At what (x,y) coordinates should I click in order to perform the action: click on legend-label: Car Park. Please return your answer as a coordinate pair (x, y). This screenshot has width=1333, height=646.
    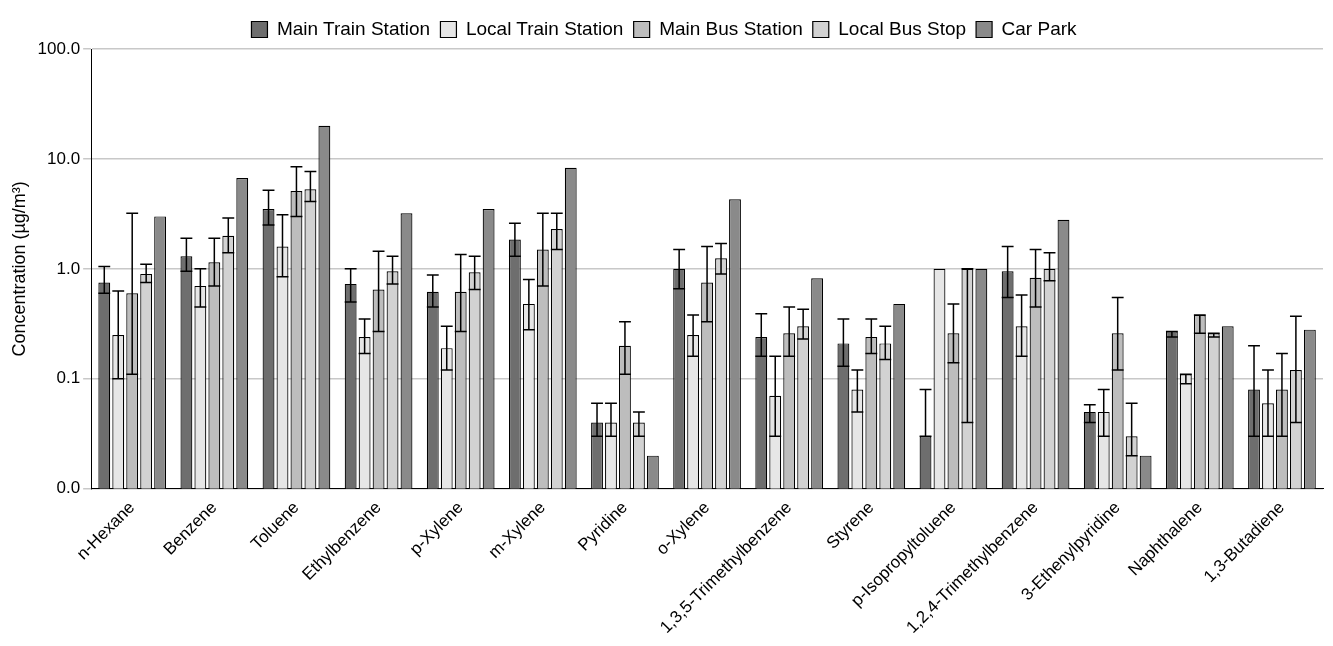
    Looking at the image, I should click on (1039, 28).